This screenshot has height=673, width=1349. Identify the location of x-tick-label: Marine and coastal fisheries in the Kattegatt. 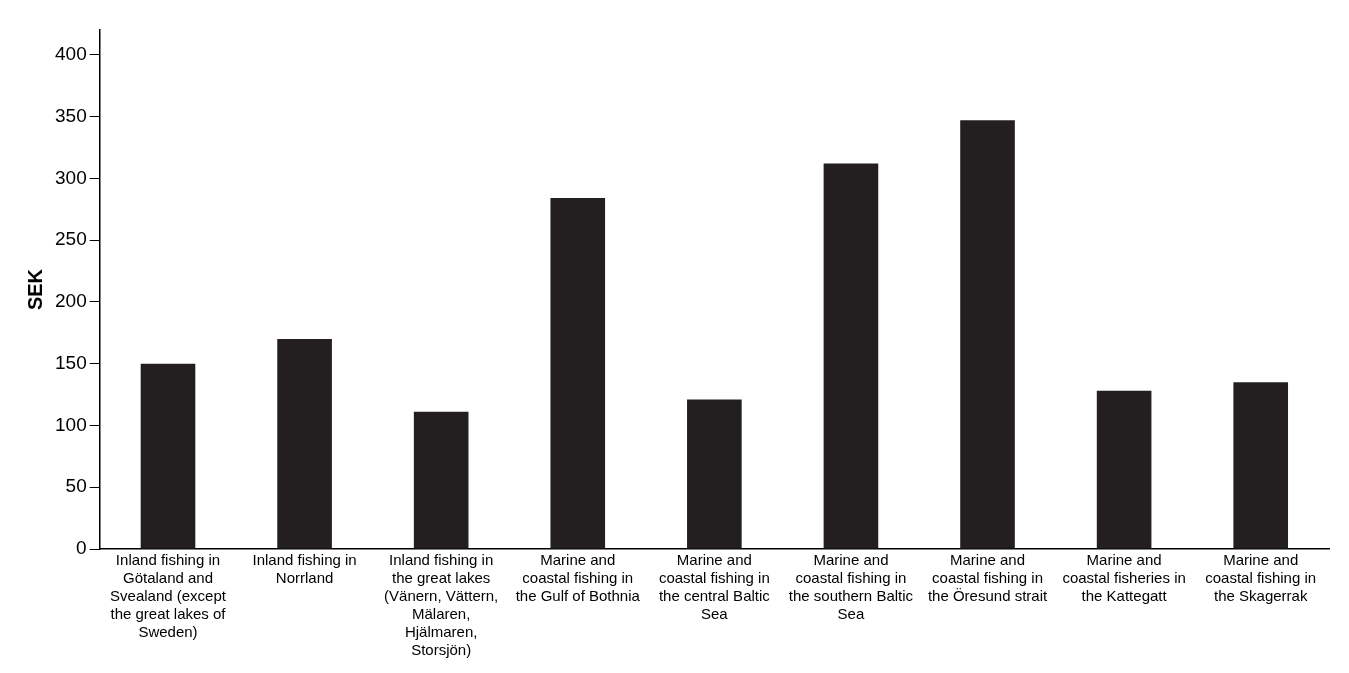
(1124, 578).